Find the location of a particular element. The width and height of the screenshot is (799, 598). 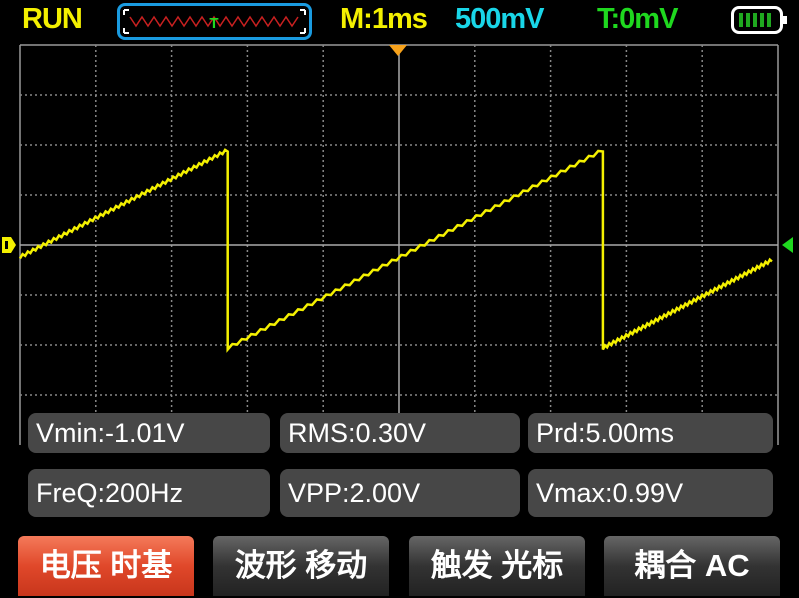

measurement-box: VPP:2.00V is located at coordinates (400, 493).